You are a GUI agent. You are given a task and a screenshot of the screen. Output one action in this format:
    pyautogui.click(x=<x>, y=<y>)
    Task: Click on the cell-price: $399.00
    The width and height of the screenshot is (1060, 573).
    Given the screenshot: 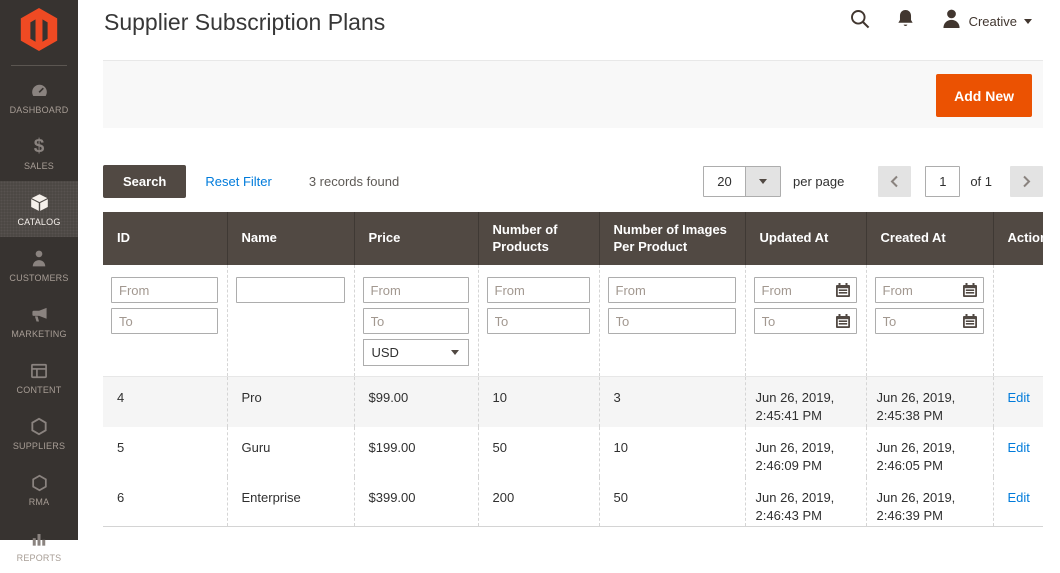 What is the action you would take?
    pyautogui.click(x=415, y=501)
    